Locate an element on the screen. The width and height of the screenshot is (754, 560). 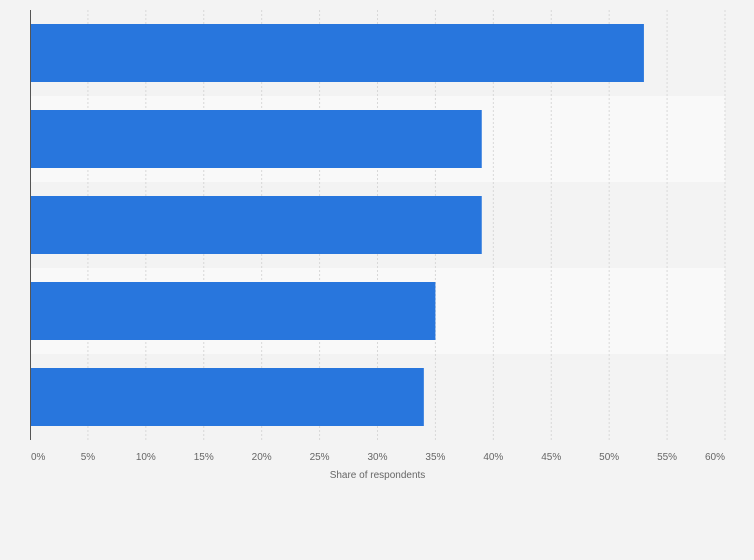
x-tick-label: 0% is located at coordinates (38, 457).